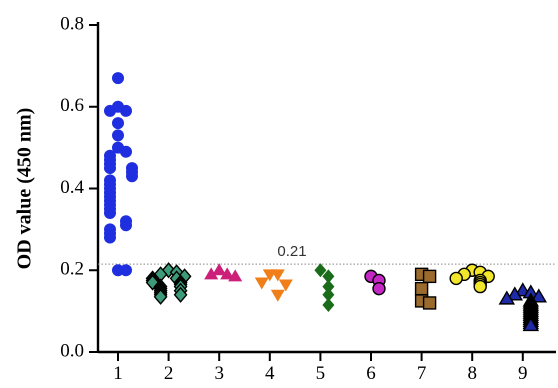 Image resolution: width=558 pixels, height=388 pixels. I want to click on x-tick-label: 6, so click(371, 373).